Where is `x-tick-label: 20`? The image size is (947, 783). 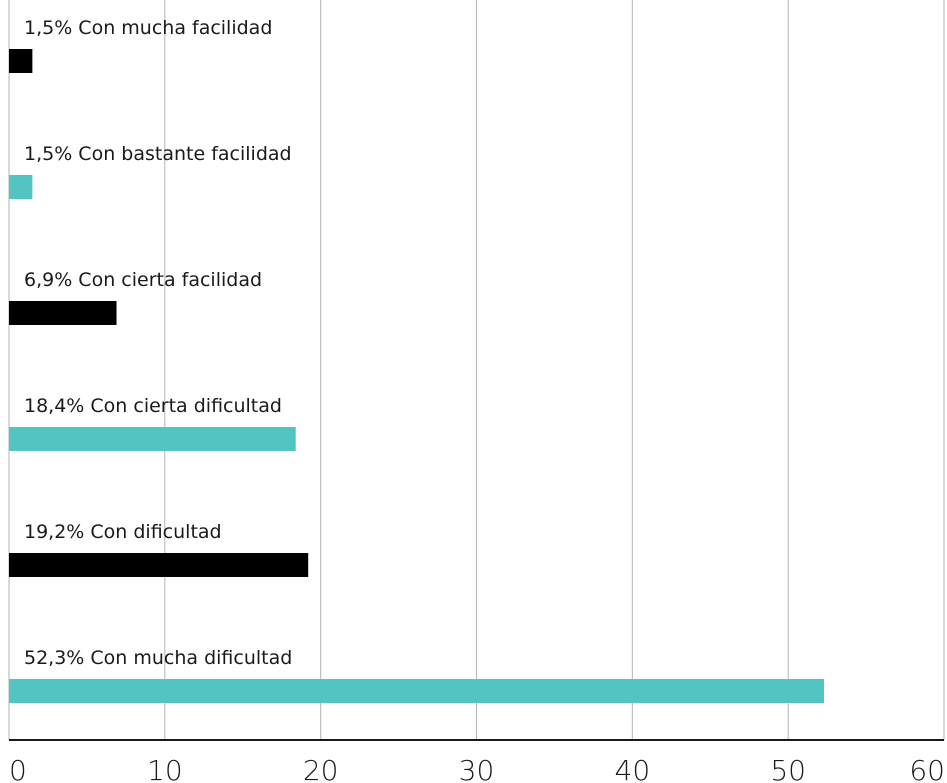
x-tick-label: 20 is located at coordinates (321, 768).